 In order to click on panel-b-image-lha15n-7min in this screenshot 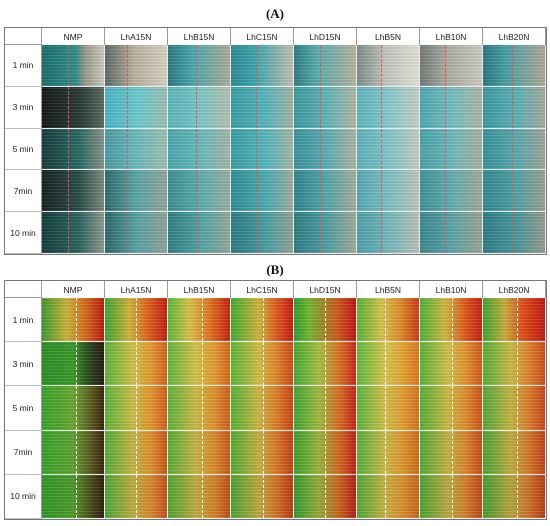, I will do `click(136, 452)`.